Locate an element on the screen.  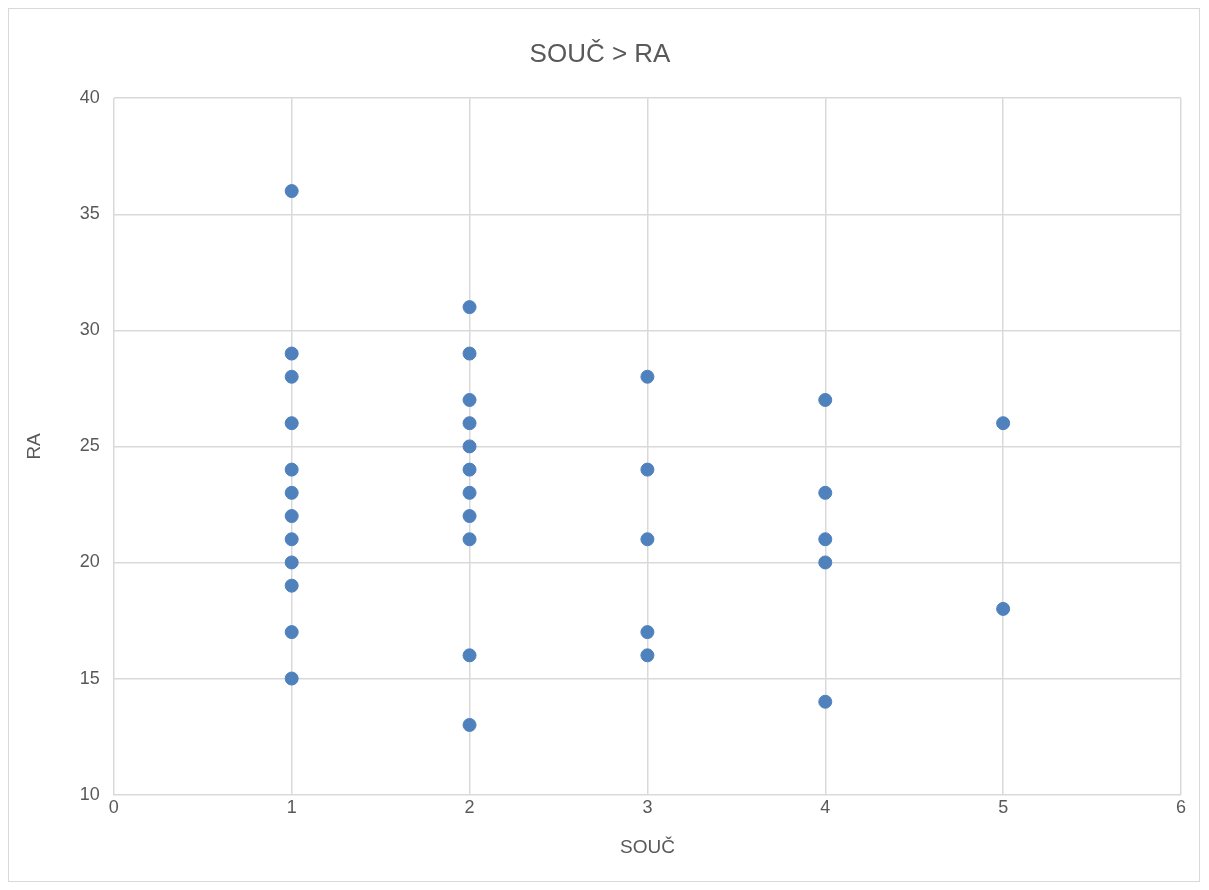
x-axis-title: SOUČ is located at coordinates (647, 846).